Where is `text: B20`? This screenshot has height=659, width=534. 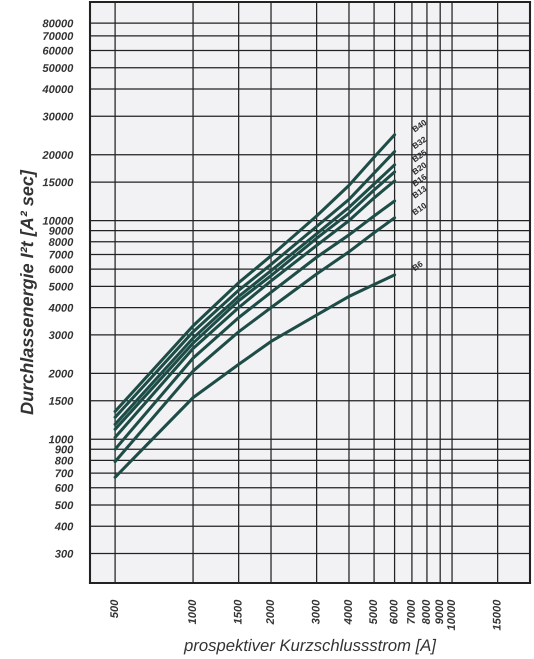 text: B20 is located at coordinates (420, 168).